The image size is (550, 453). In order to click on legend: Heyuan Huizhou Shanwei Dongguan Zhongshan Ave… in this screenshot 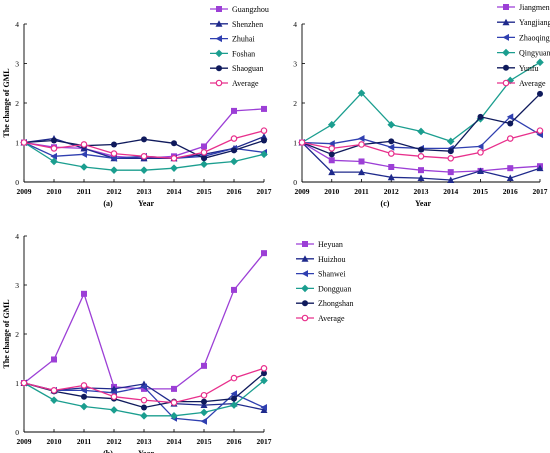, I will do `click(325, 281)`.